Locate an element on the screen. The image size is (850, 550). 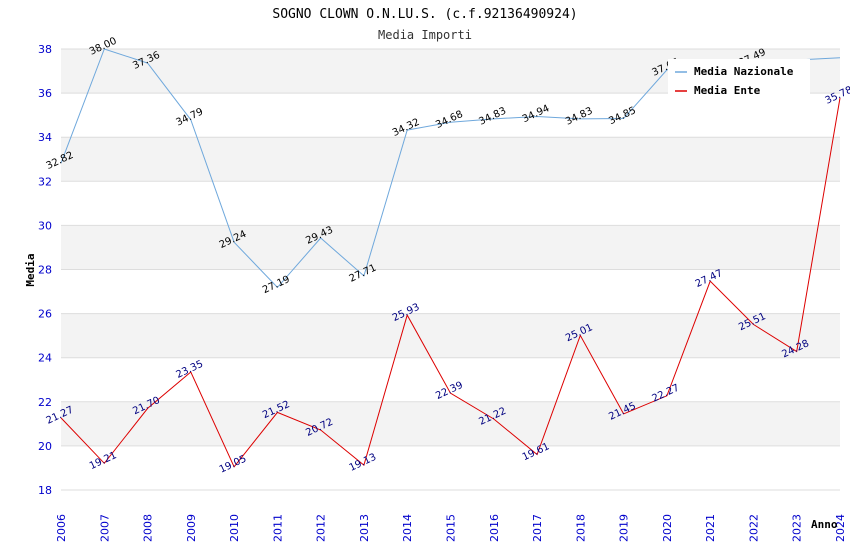
x-tick-label-2021: 2021 is located at coordinates (710, 528).